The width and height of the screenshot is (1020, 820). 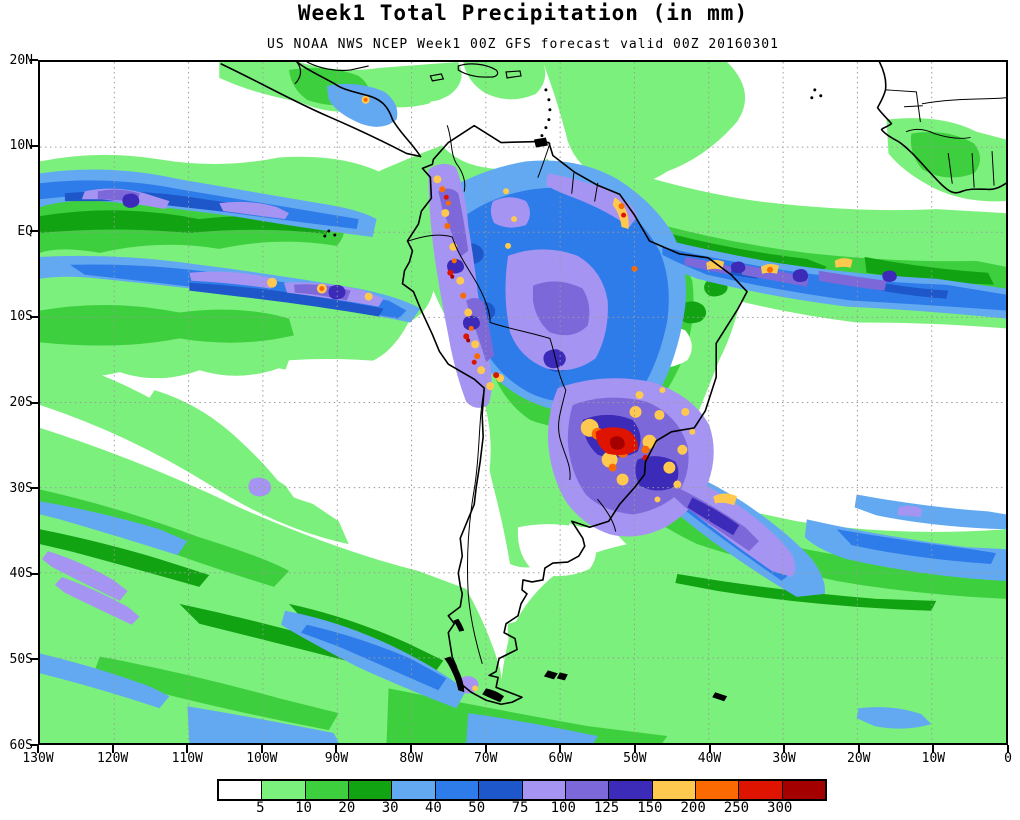 I want to click on color-scale-label: 20, so click(x=347, y=808).